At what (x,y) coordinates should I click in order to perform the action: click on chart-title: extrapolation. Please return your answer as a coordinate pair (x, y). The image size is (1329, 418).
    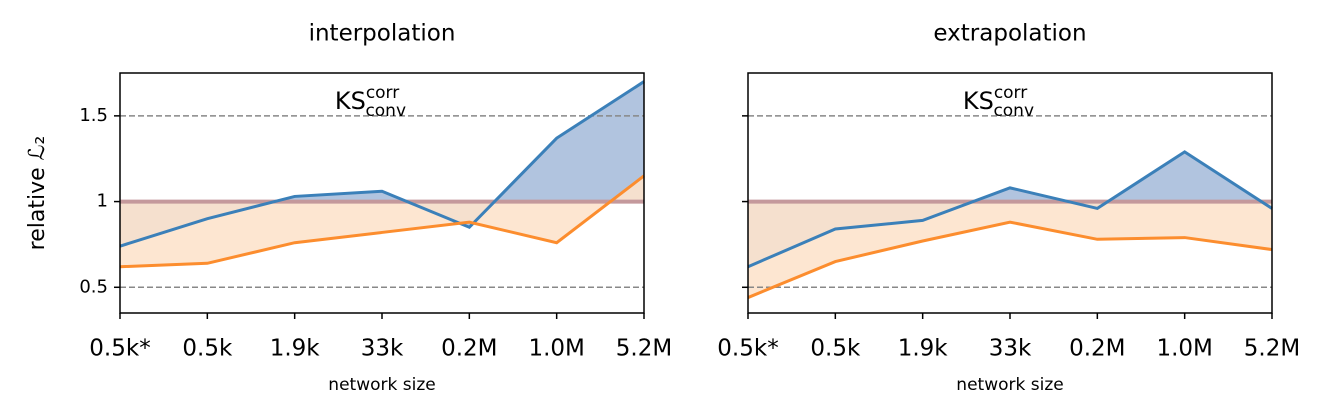
    Looking at the image, I should click on (1009, 34).